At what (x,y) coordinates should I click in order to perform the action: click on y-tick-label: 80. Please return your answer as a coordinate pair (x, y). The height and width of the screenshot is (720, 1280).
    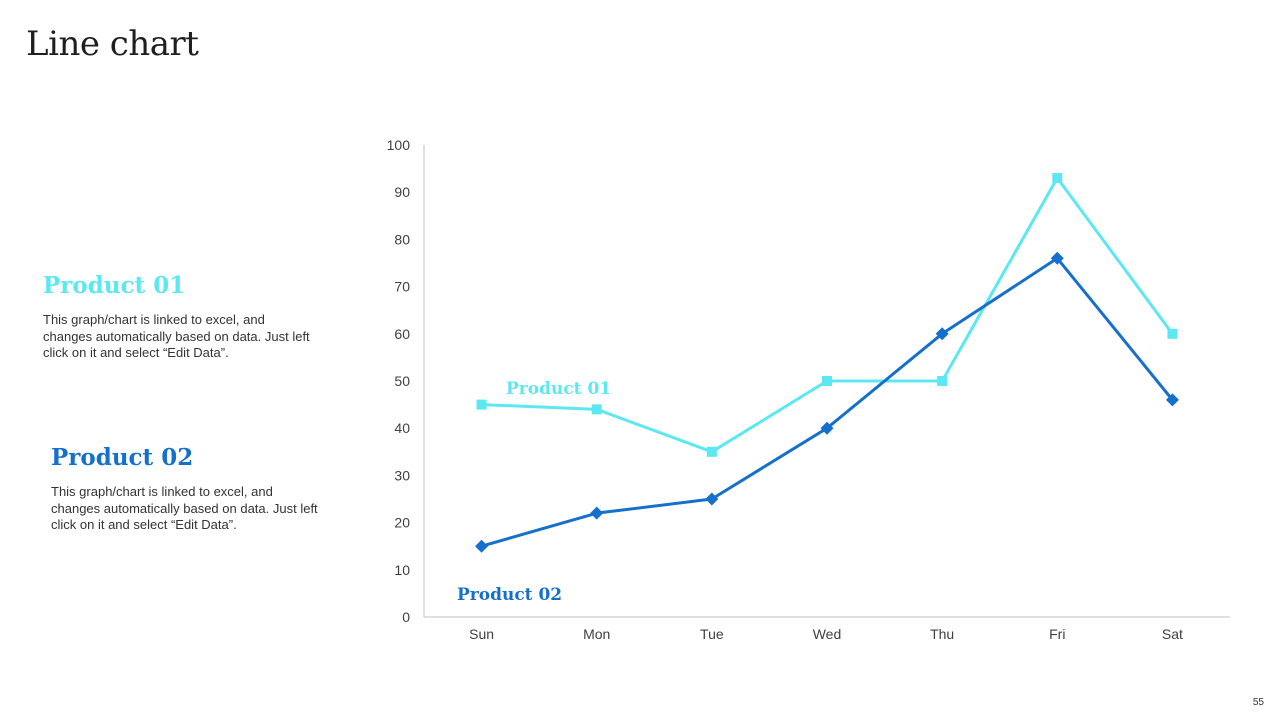
    Looking at the image, I should click on (402, 239).